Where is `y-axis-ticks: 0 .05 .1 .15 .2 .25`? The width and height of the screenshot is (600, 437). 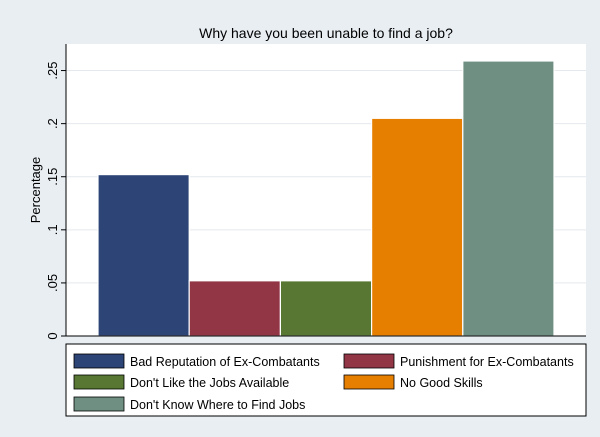 y-axis-ticks: 0 .05 .1 .15 .2 .25 is located at coordinates (55, 201).